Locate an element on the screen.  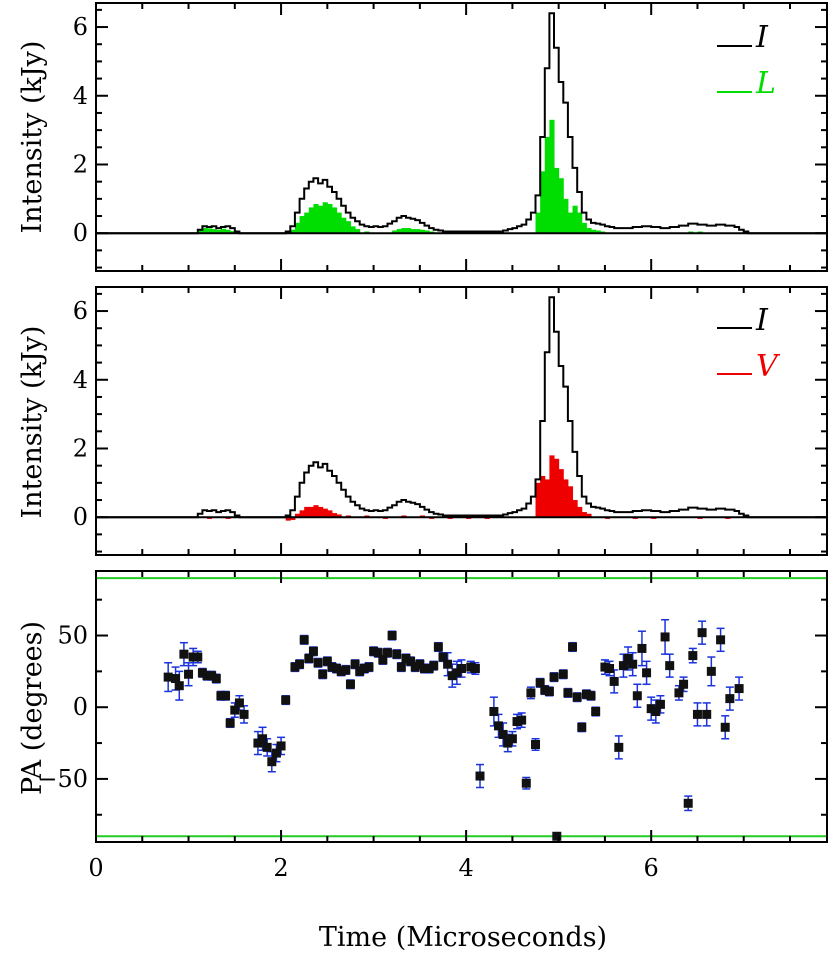
middle-legend: I V is located at coordinates (749, 343).